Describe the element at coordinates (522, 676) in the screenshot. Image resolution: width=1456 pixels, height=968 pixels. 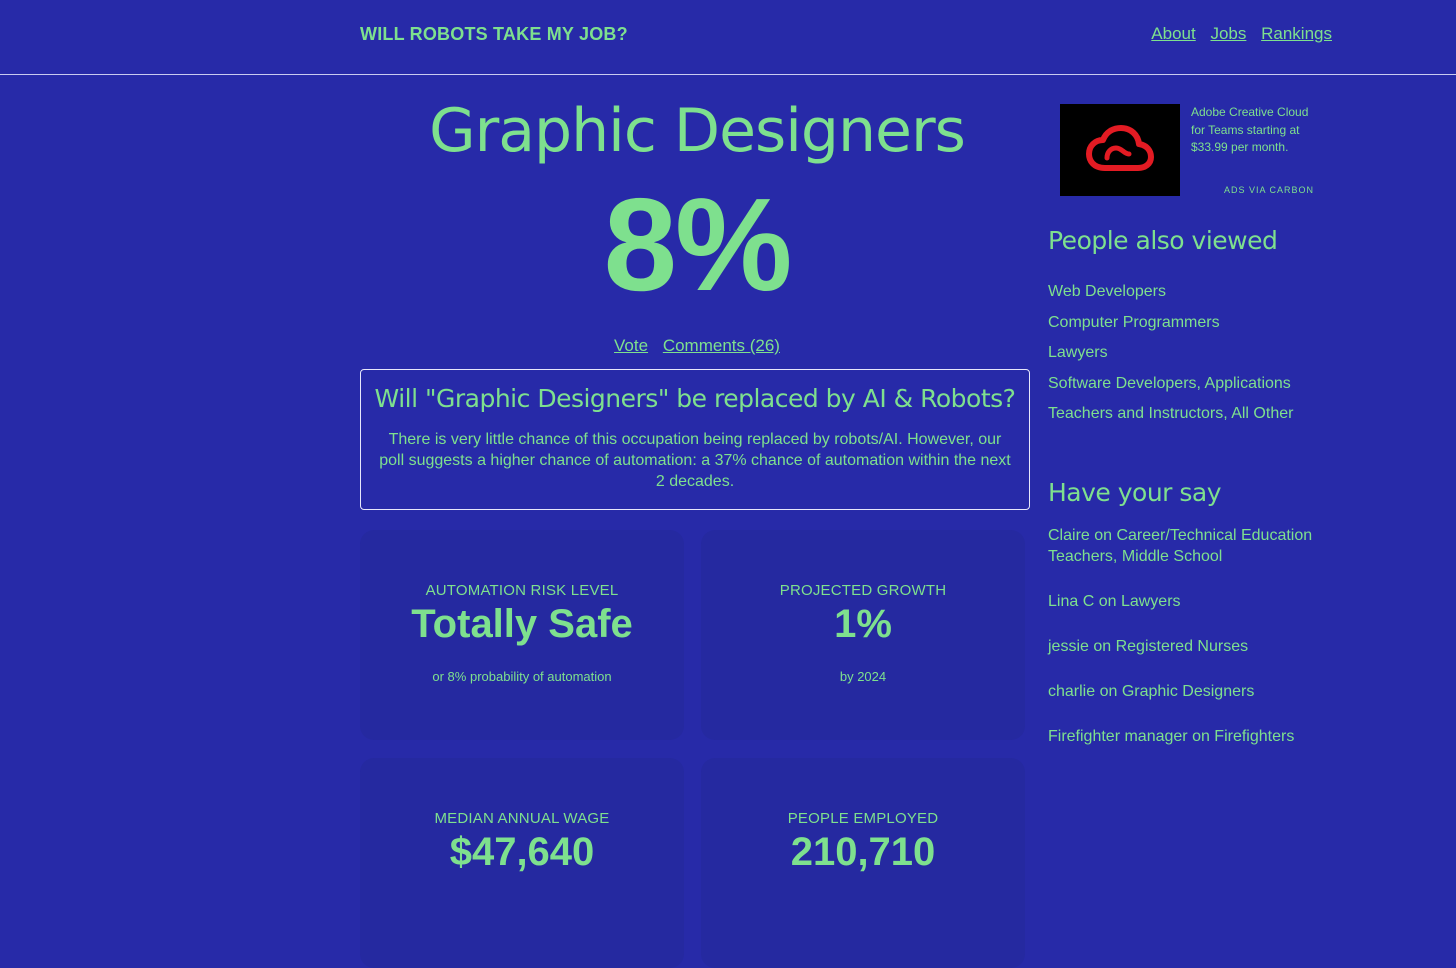
I see `stat-sub: or 8% probability of automation` at that location.